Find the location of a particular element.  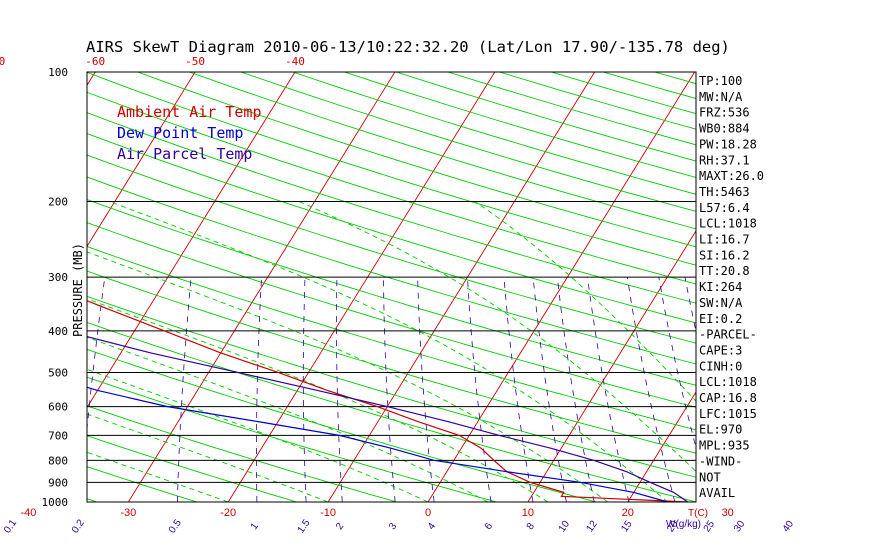

mixing-ratio-tick-label: 25 is located at coordinates (710, 526).